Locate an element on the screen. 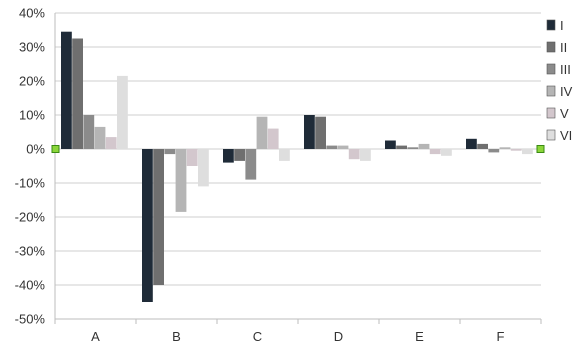 This screenshot has width=587, height=345. legend-label: IV is located at coordinates (566, 91).